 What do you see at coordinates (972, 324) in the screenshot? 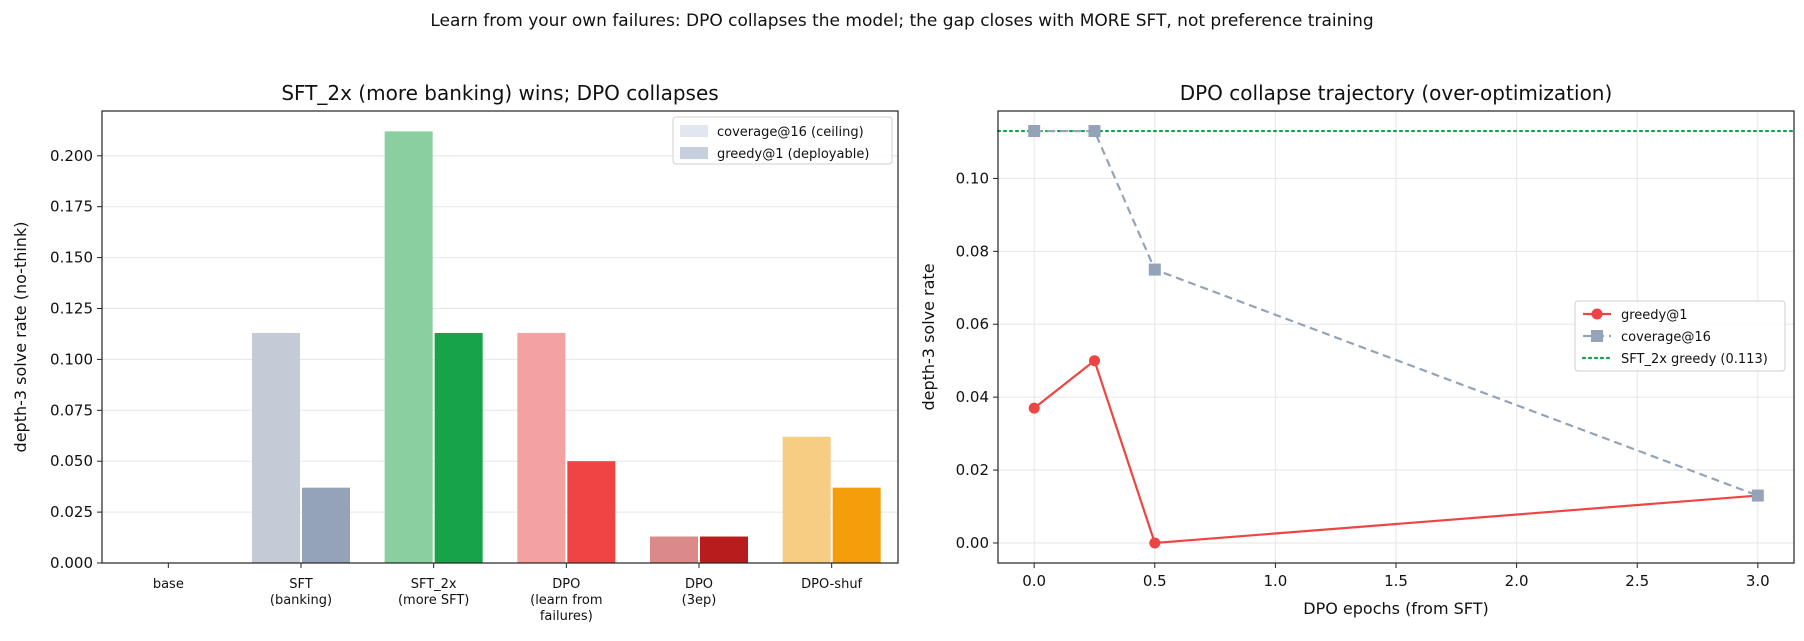
I see `right-y-tick-label: 0.06` at bounding box center [972, 324].